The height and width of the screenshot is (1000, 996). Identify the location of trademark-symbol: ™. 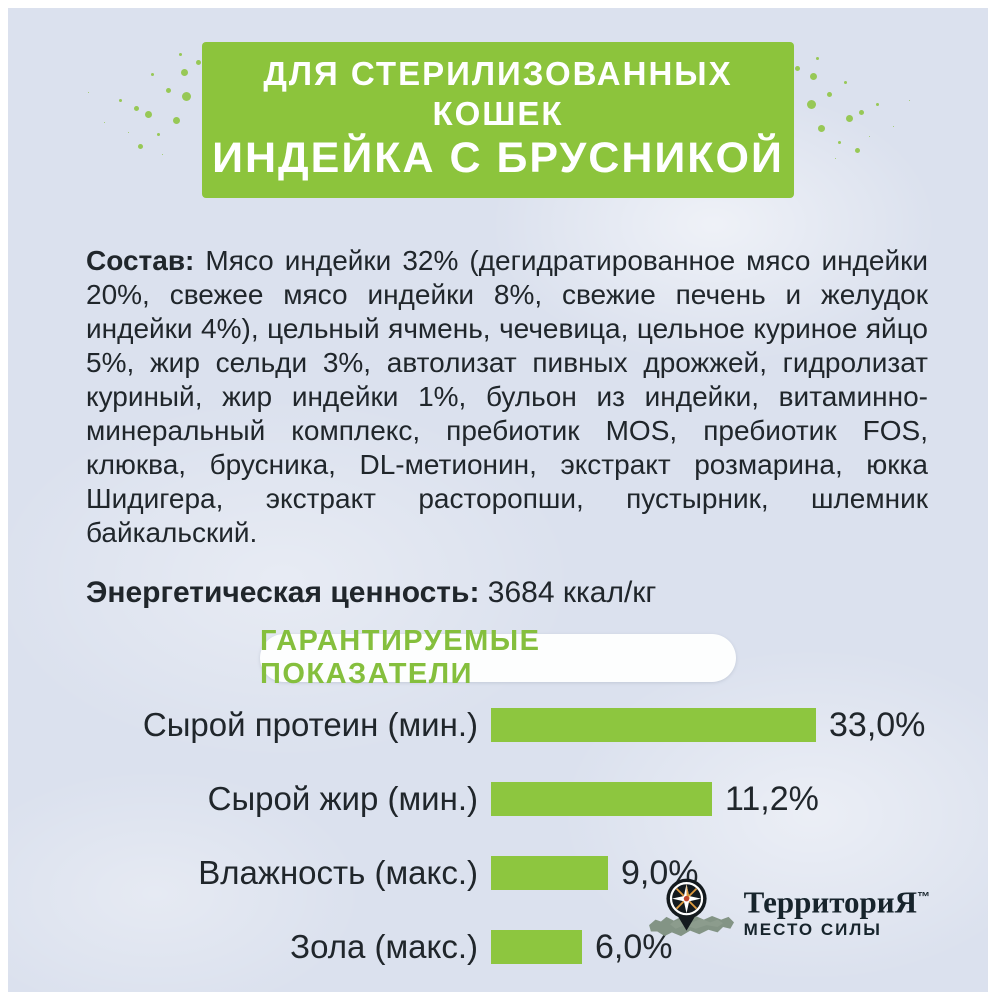
(923, 896).